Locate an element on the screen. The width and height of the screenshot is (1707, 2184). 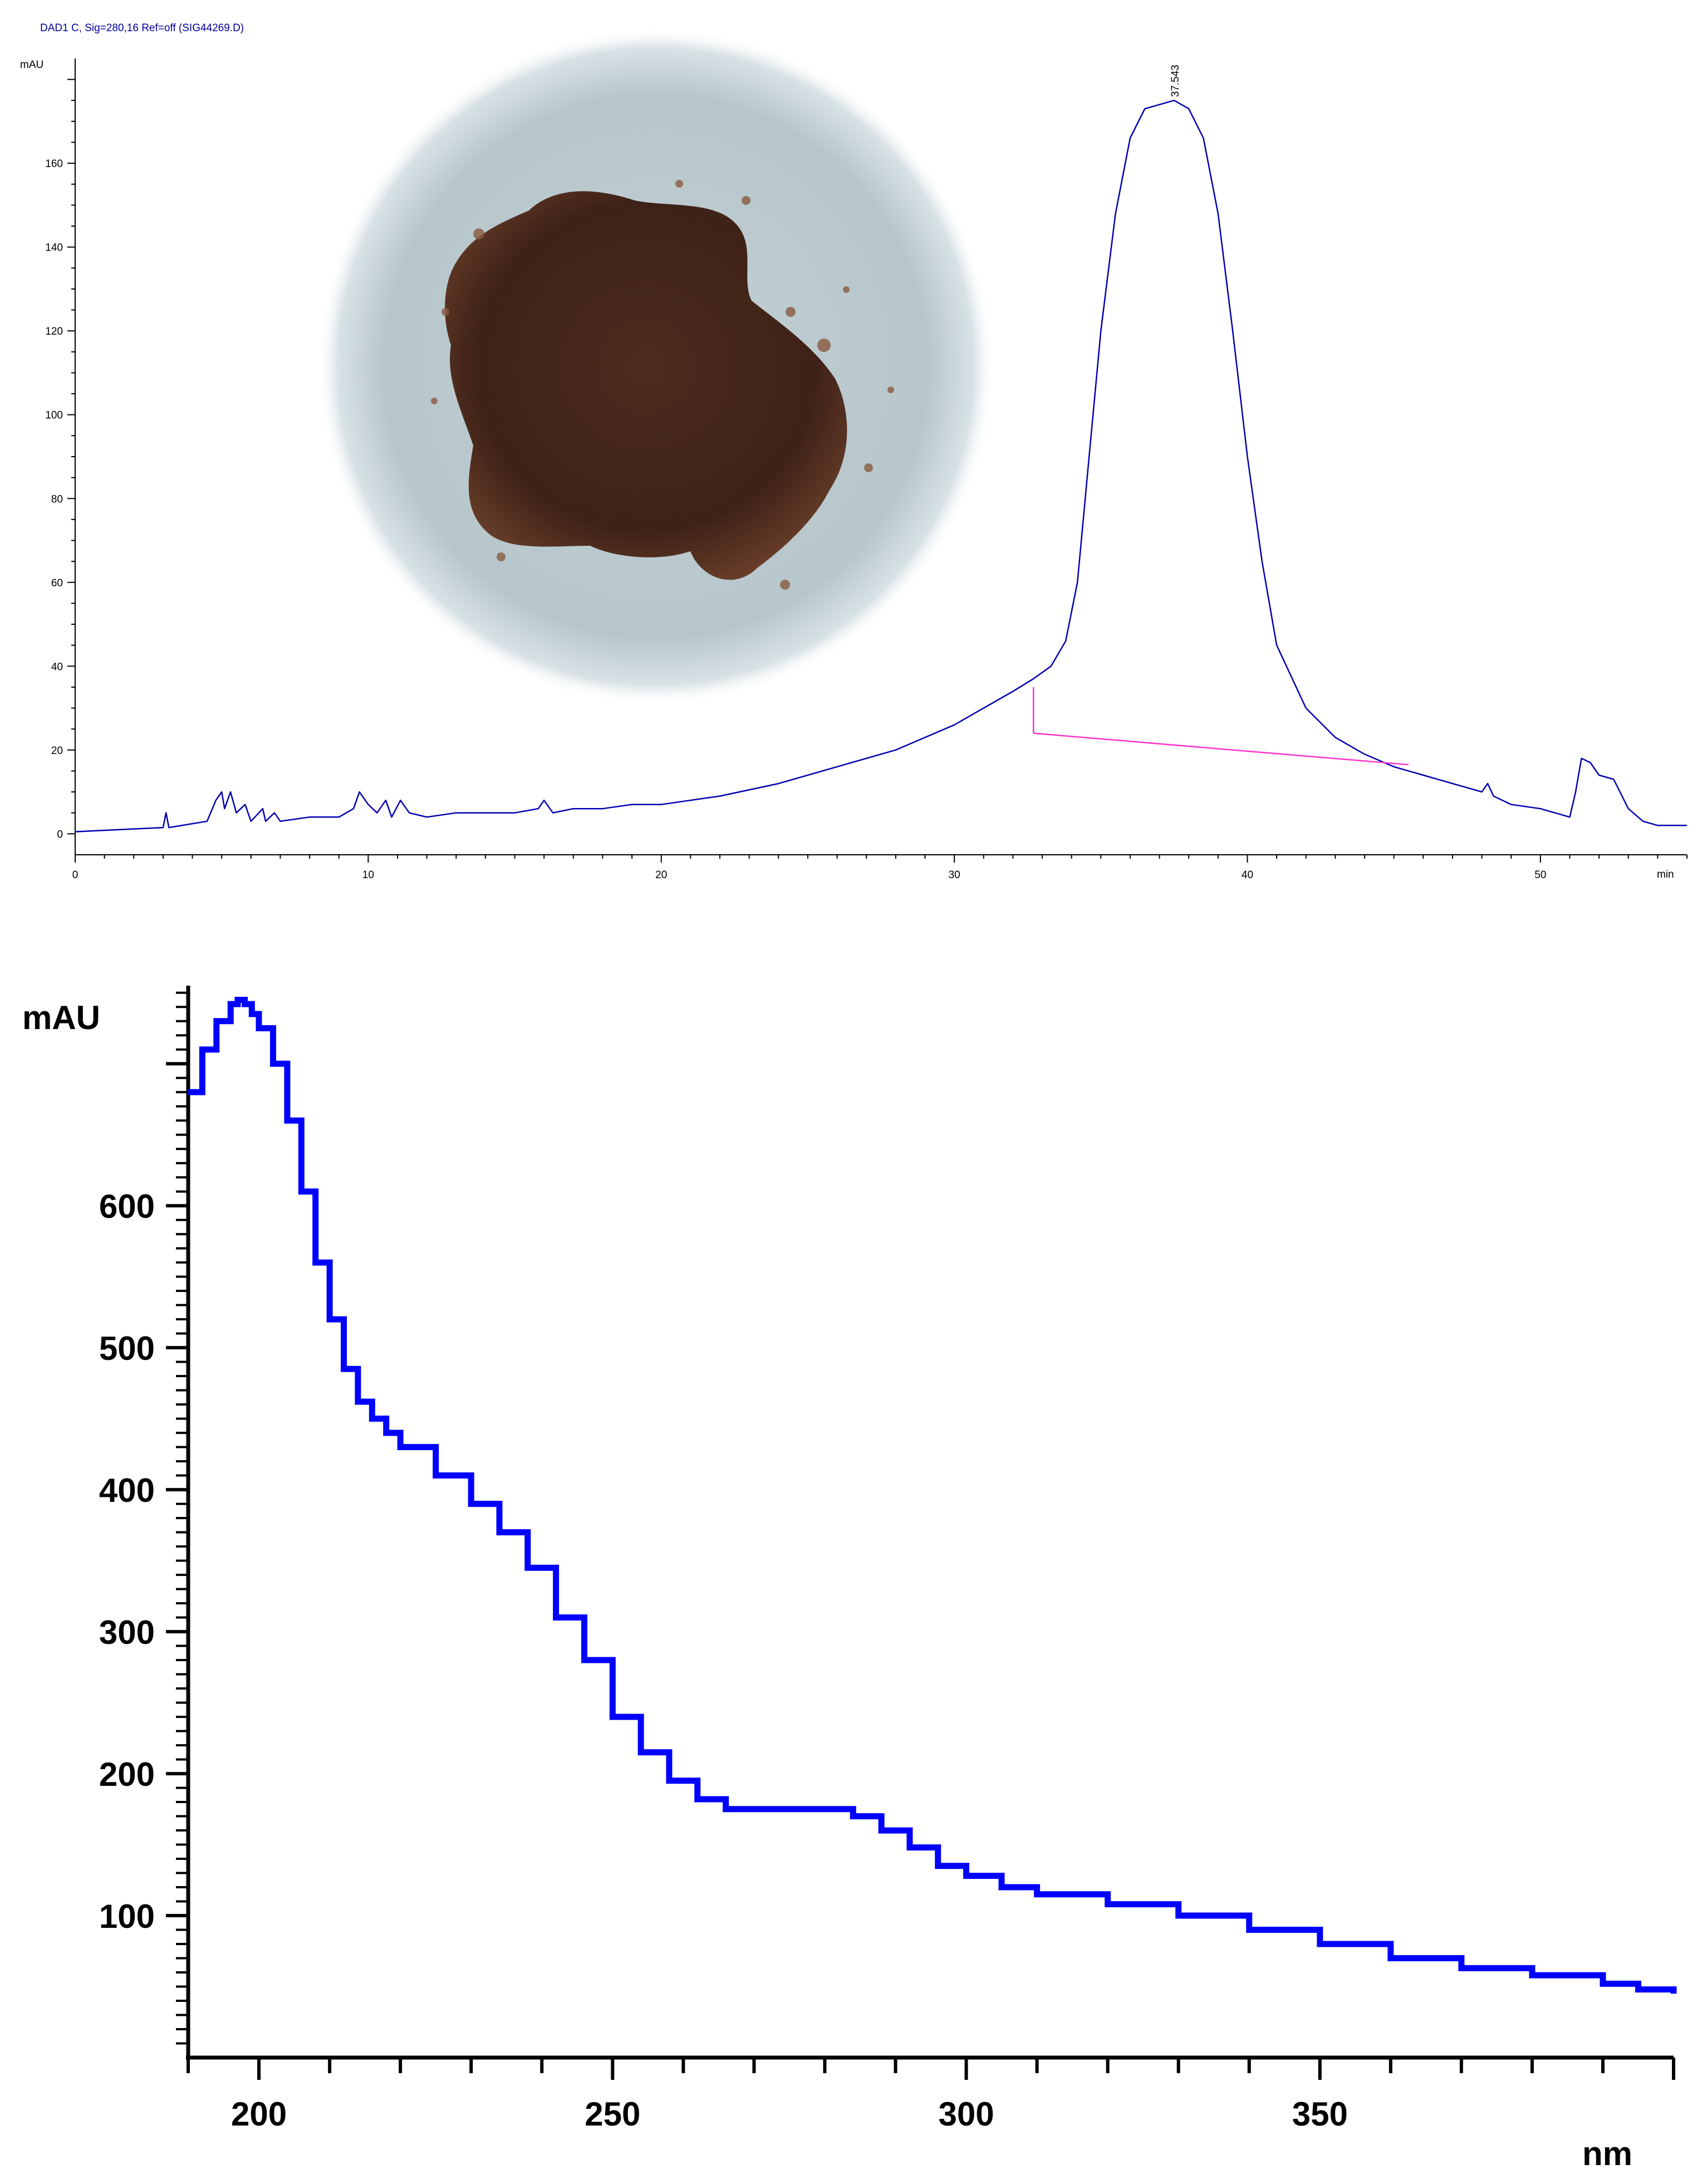
chart2-xlabel: nm is located at coordinates (1607, 2154).